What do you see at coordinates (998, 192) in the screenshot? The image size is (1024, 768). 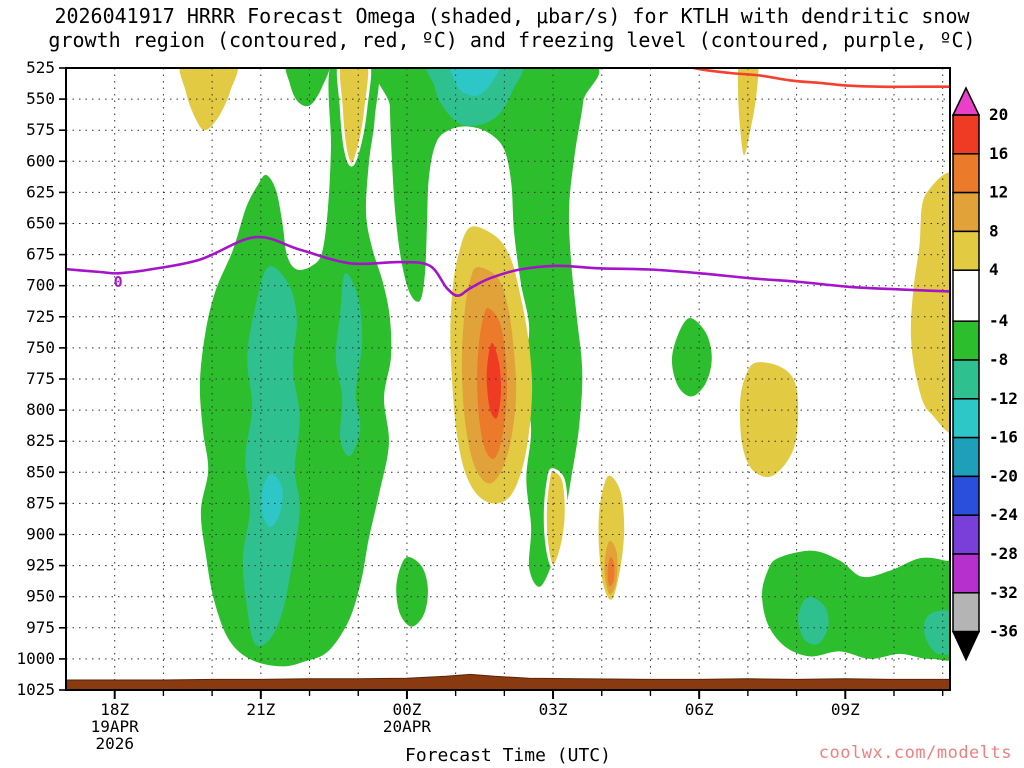 I see `colorbar-label: 12` at bounding box center [998, 192].